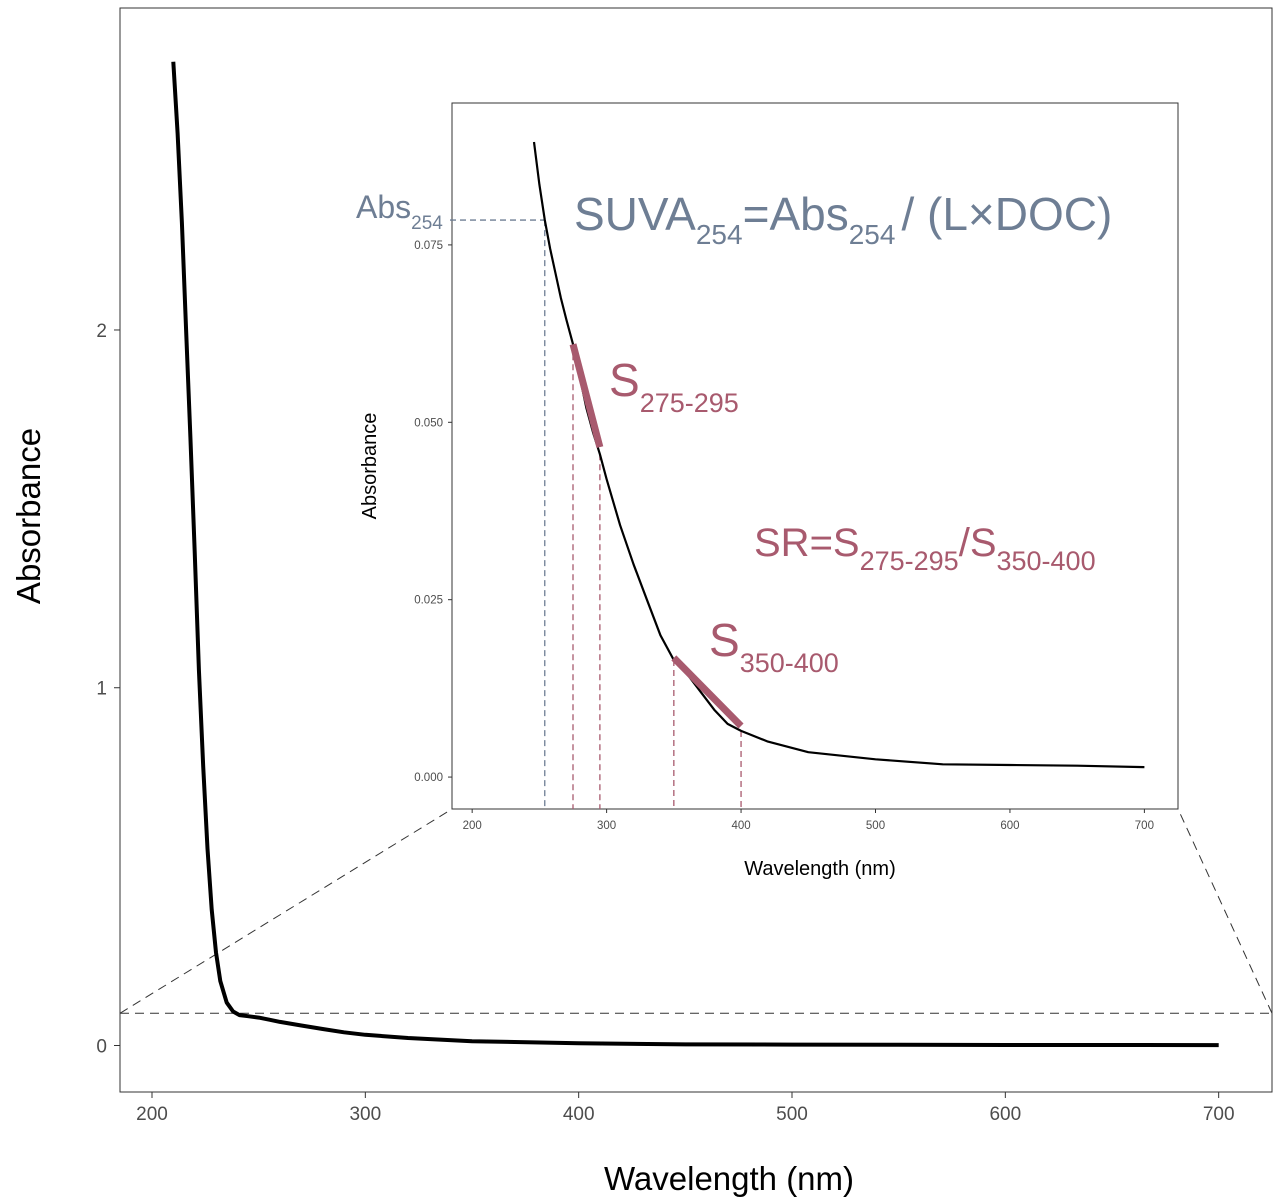 The height and width of the screenshot is (1199, 1273). I want to click on s275-295-label: S275-295, so click(674, 386).